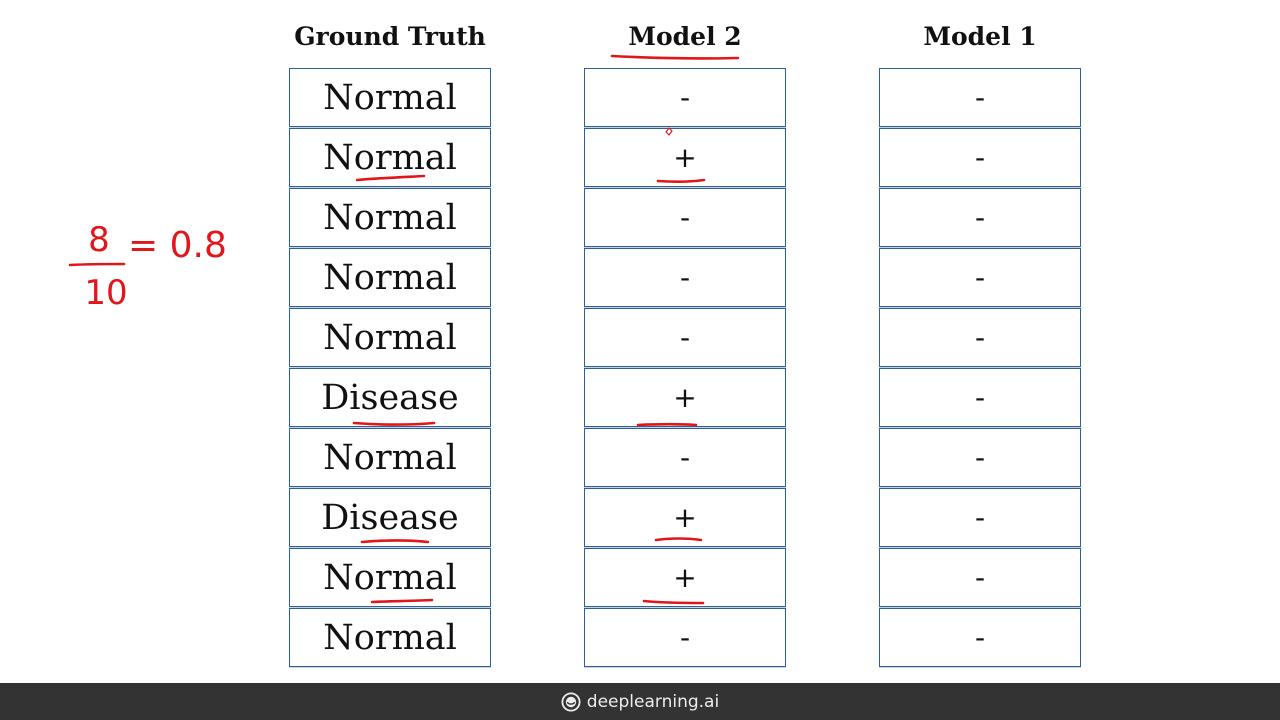  I want to click on fraction-bar, so click(97, 264).